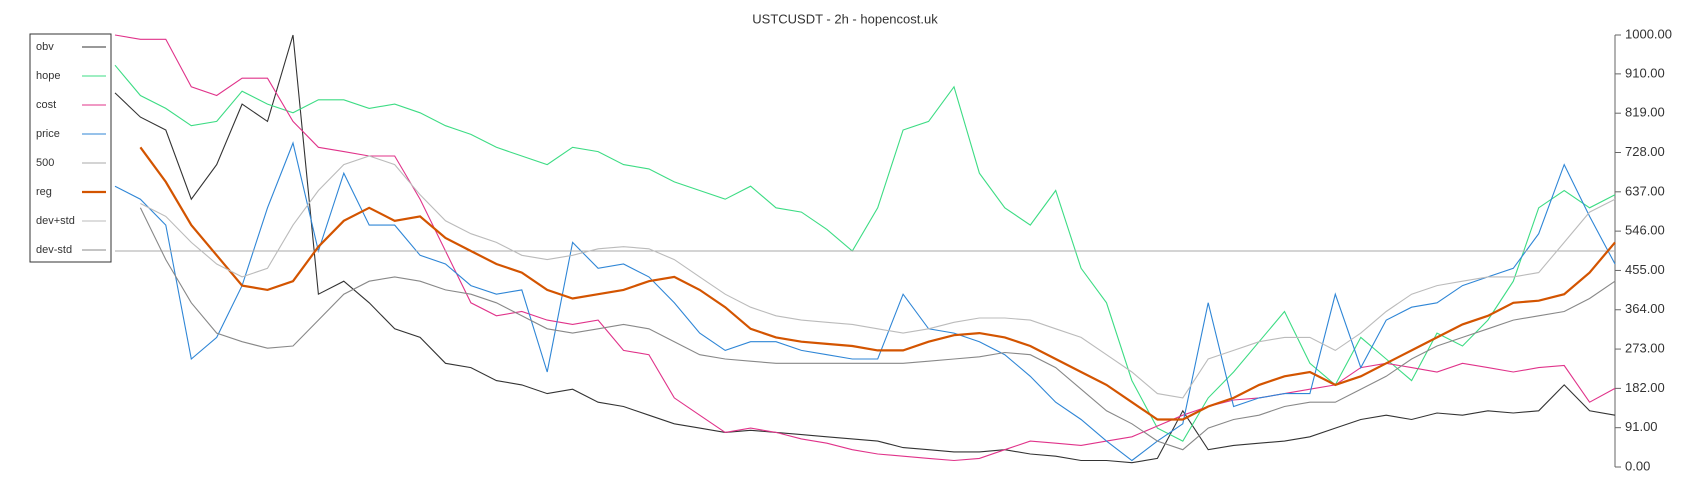 Image resolution: width=1700 pixels, height=500 pixels. What do you see at coordinates (1645, 190) in the screenshot?
I see `y-tick-label: 637.00` at bounding box center [1645, 190].